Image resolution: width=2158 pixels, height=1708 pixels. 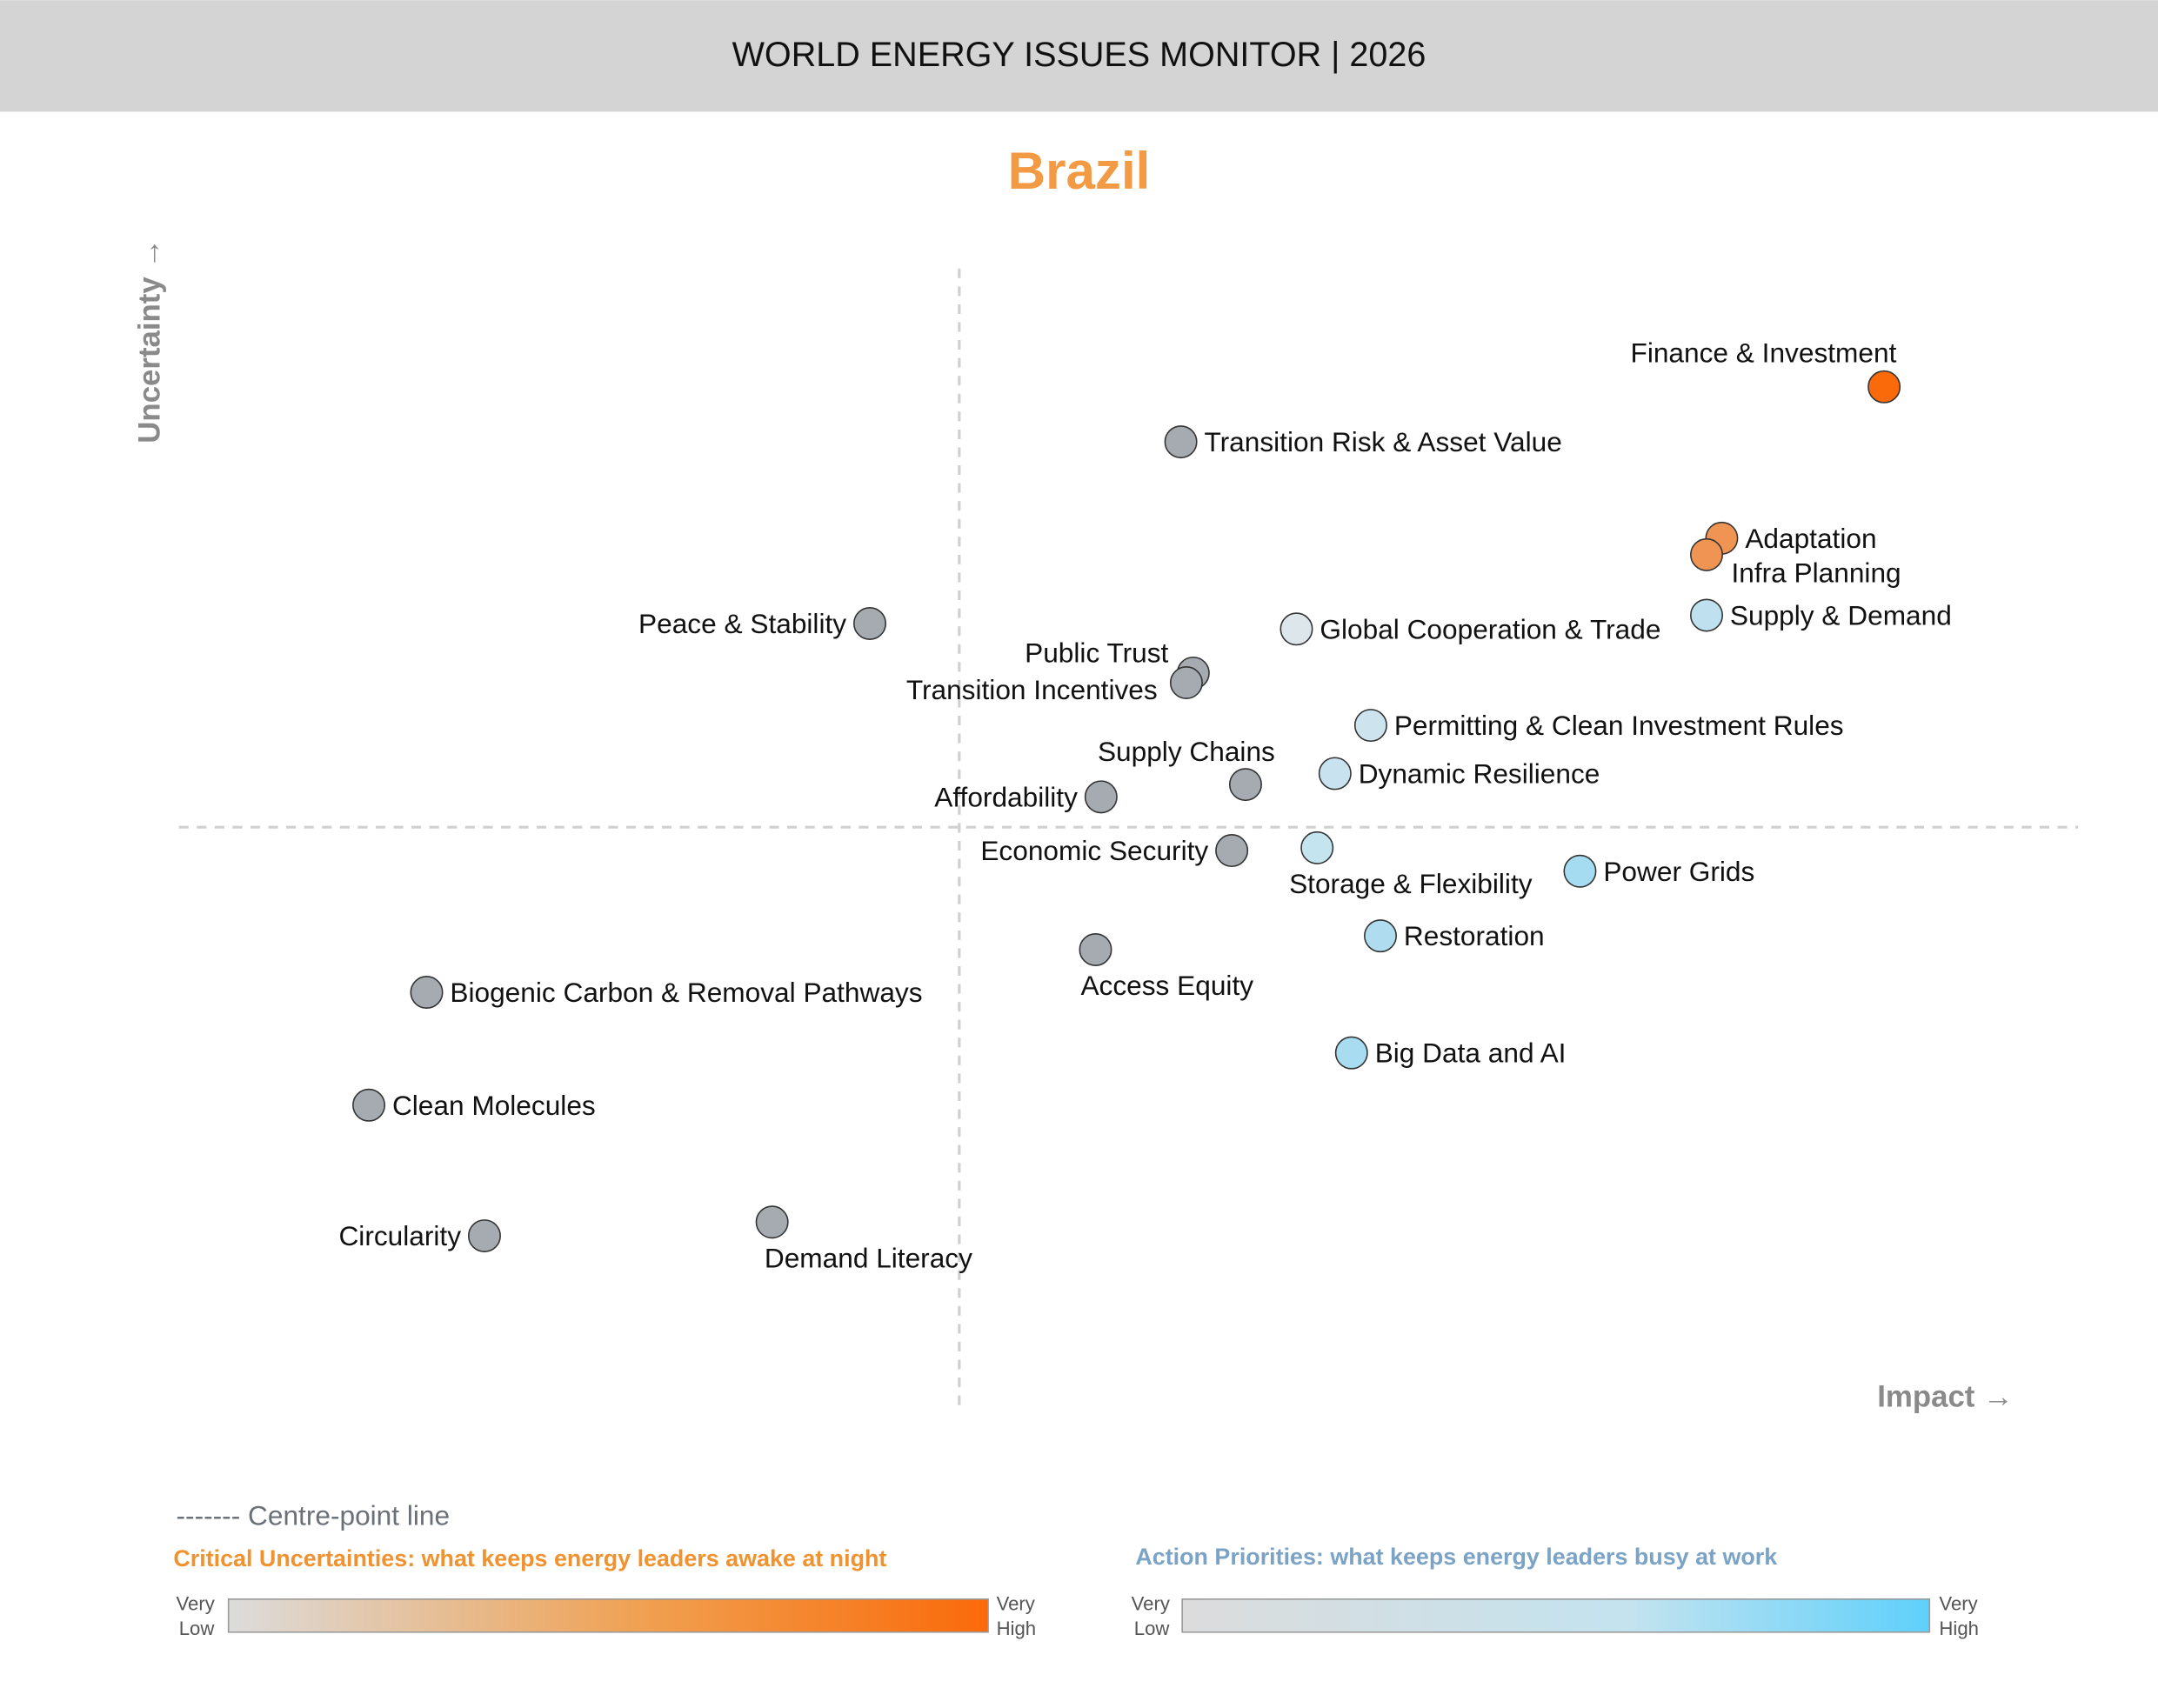 What do you see at coordinates (1017, 1628) in the screenshot?
I see `critical-high-2: High` at bounding box center [1017, 1628].